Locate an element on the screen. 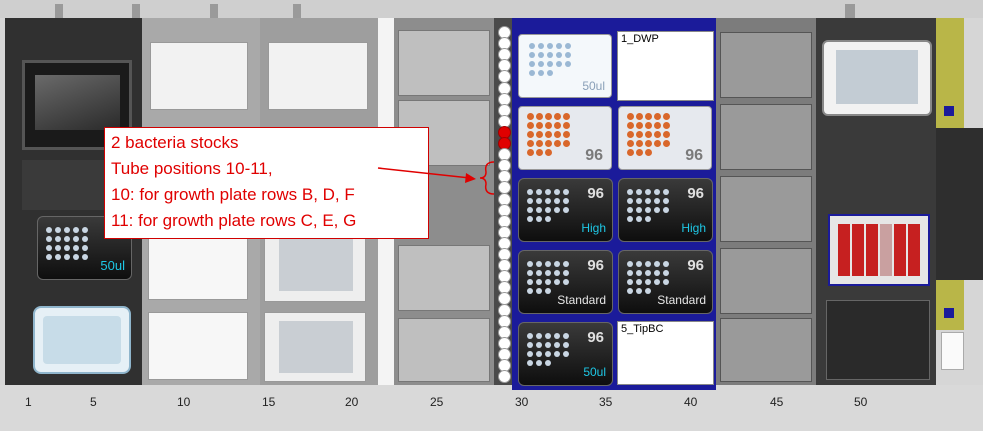 The image size is (983, 431). tipbox-high-2: 96 High is located at coordinates (665, 210).